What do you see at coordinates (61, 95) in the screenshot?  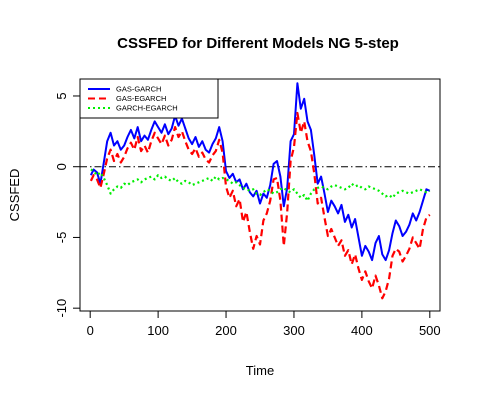 I see `y-tick-label: 5` at bounding box center [61, 95].